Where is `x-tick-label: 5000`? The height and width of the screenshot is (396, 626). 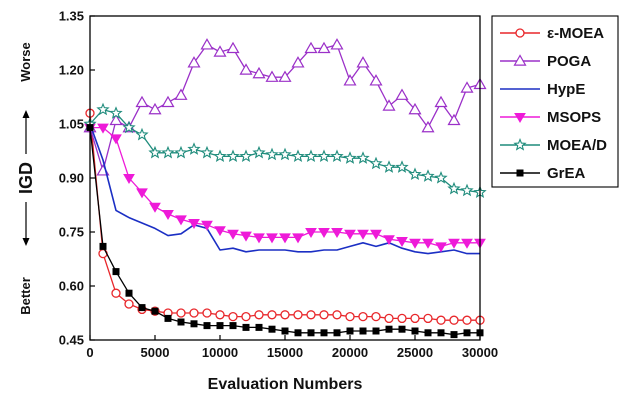
x-tick-label: 5000 is located at coordinates (155, 352).